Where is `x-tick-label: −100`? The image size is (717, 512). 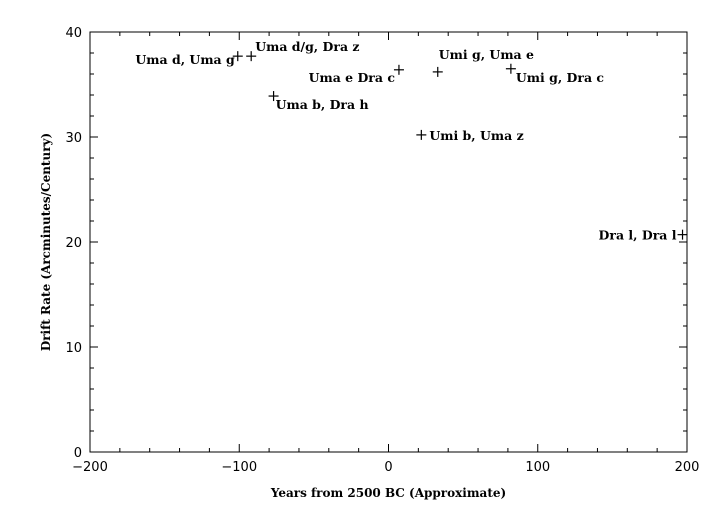 x-tick-label: −100 is located at coordinates (239, 467).